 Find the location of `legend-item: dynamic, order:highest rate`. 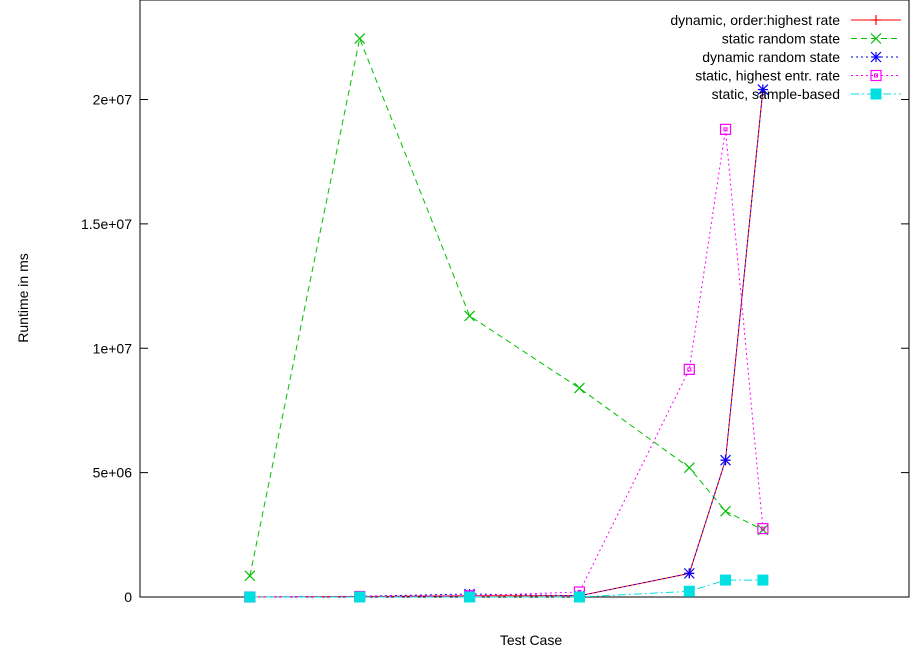

legend-item: dynamic, order:highest rate is located at coordinates (785, 20).